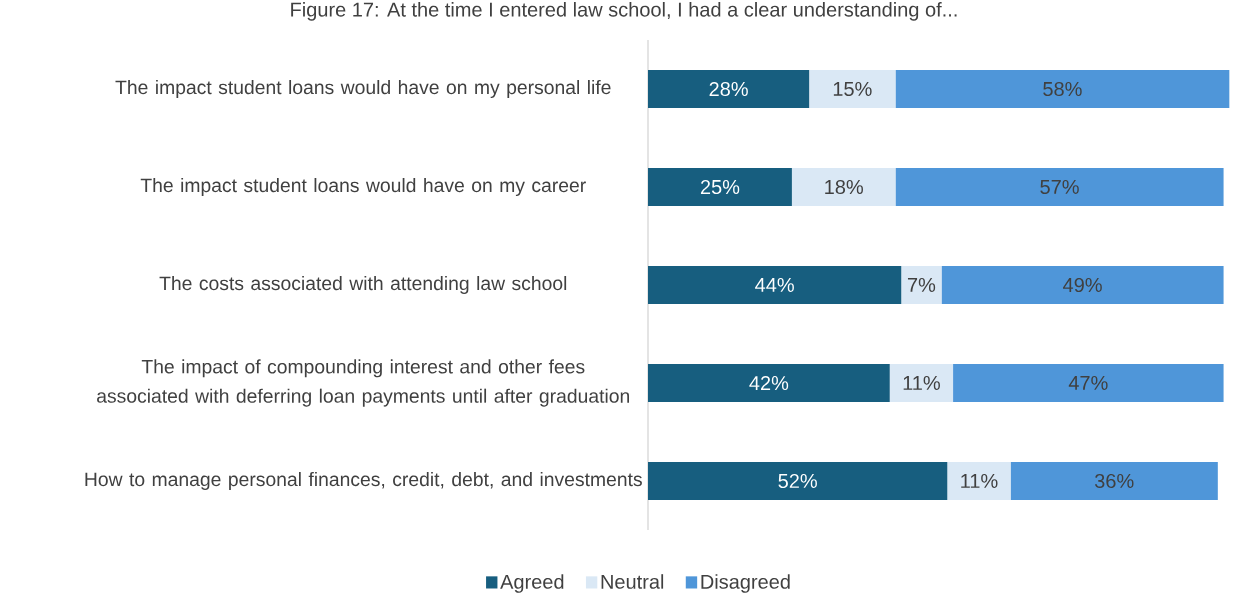 The width and height of the screenshot is (1248, 613). Describe the element at coordinates (363, 383) in the screenshot. I see `y-tick-label: The impact of compounding interest and other fees associated with deferring loan payments until after graduation` at that location.